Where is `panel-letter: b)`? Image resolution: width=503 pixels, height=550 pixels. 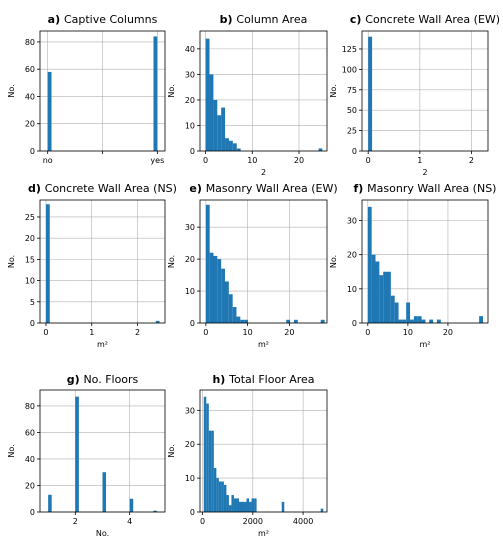
panel-letter: b) is located at coordinates (228, 19).